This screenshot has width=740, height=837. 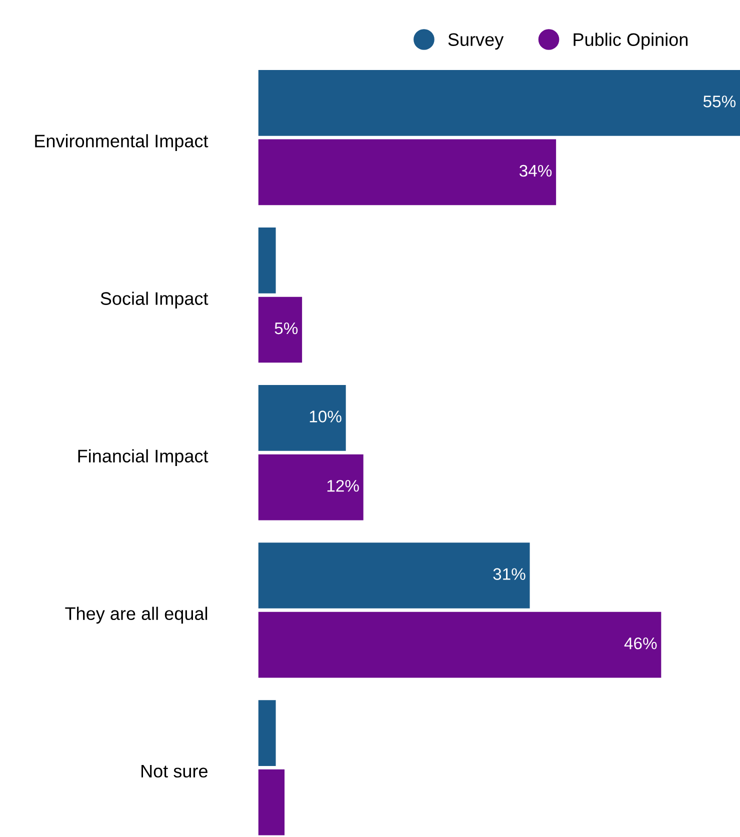 What do you see at coordinates (535, 170) in the screenshot?
I see `data-label: 34%` at bounding box center [535, 170].